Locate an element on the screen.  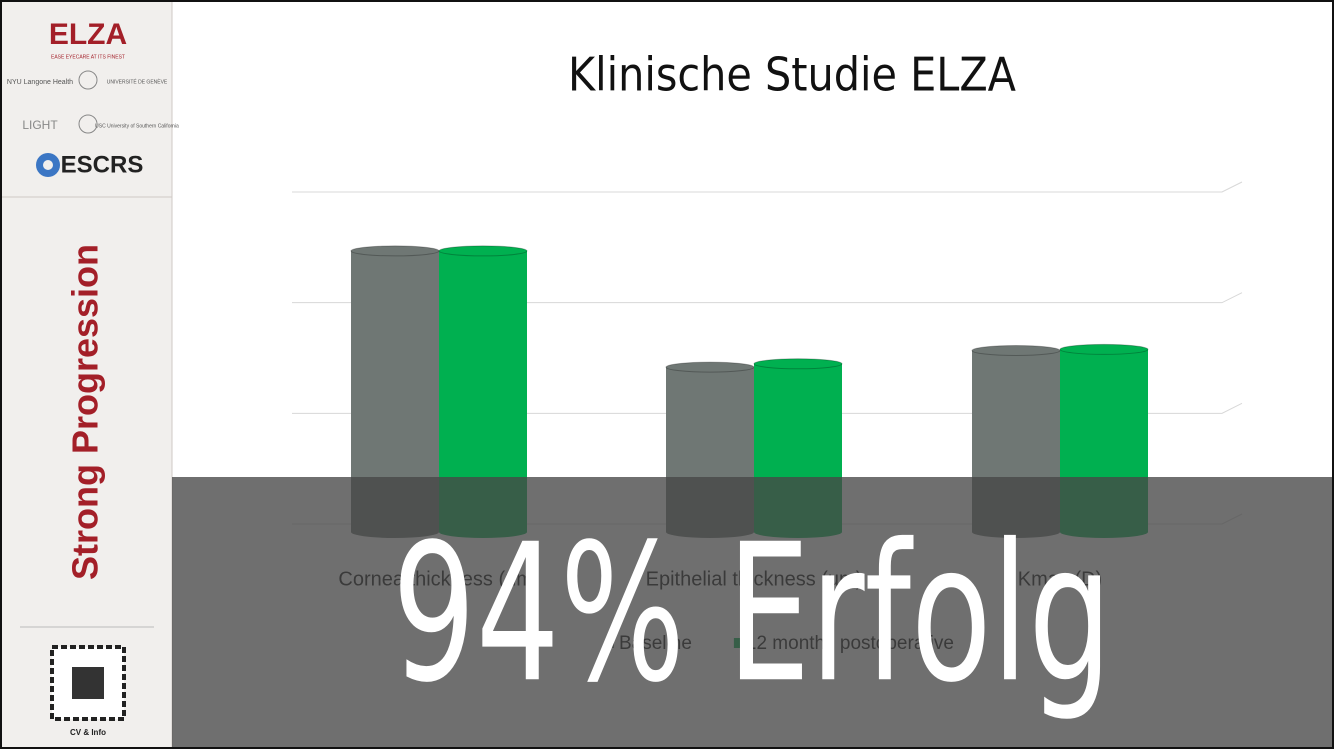
title: Klinische Studie ELZA is located at coordinates (792, 75).